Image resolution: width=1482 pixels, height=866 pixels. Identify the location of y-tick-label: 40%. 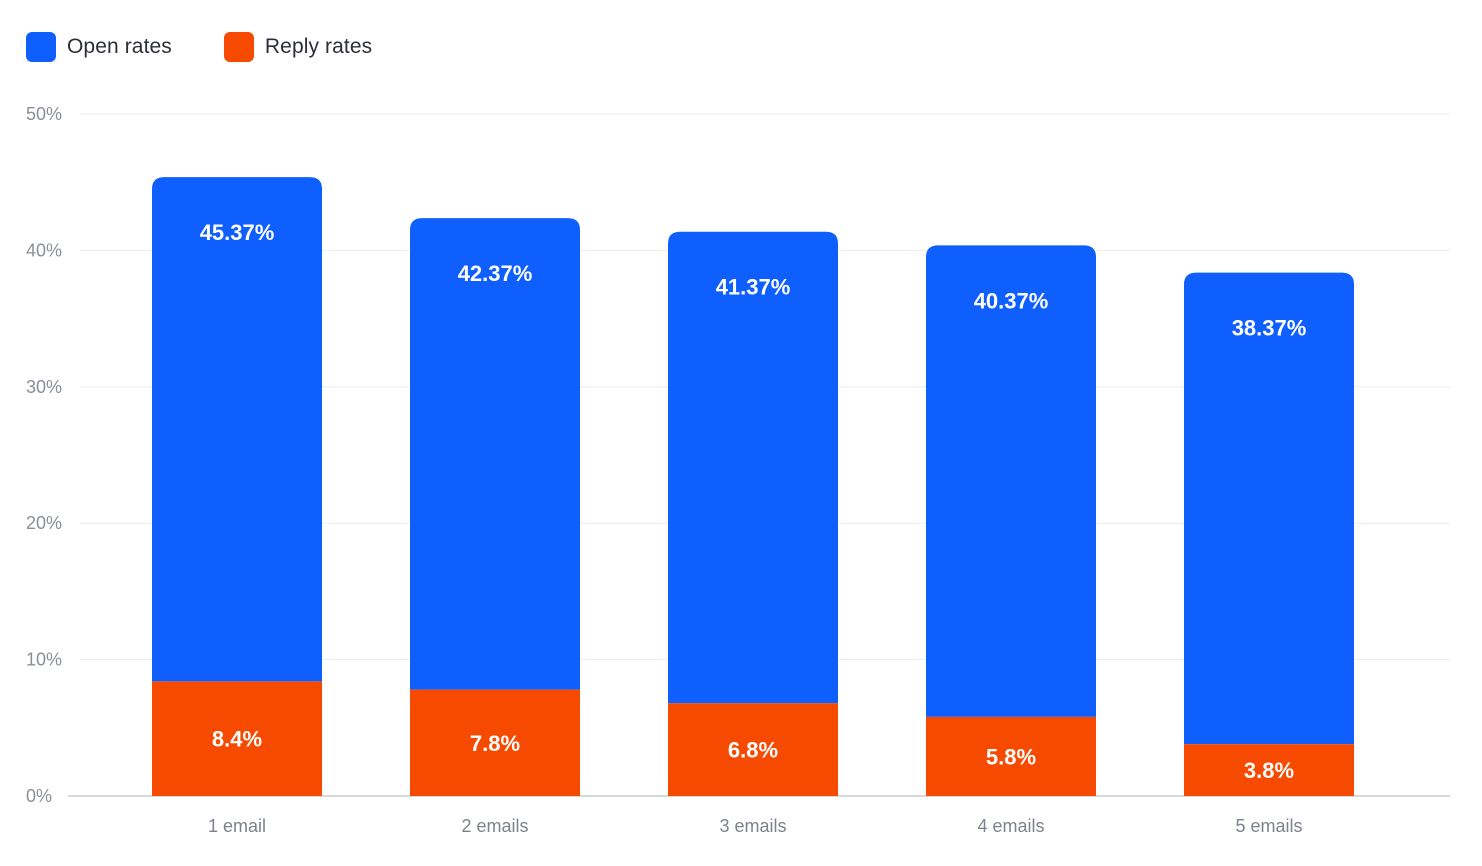
(44, 250).